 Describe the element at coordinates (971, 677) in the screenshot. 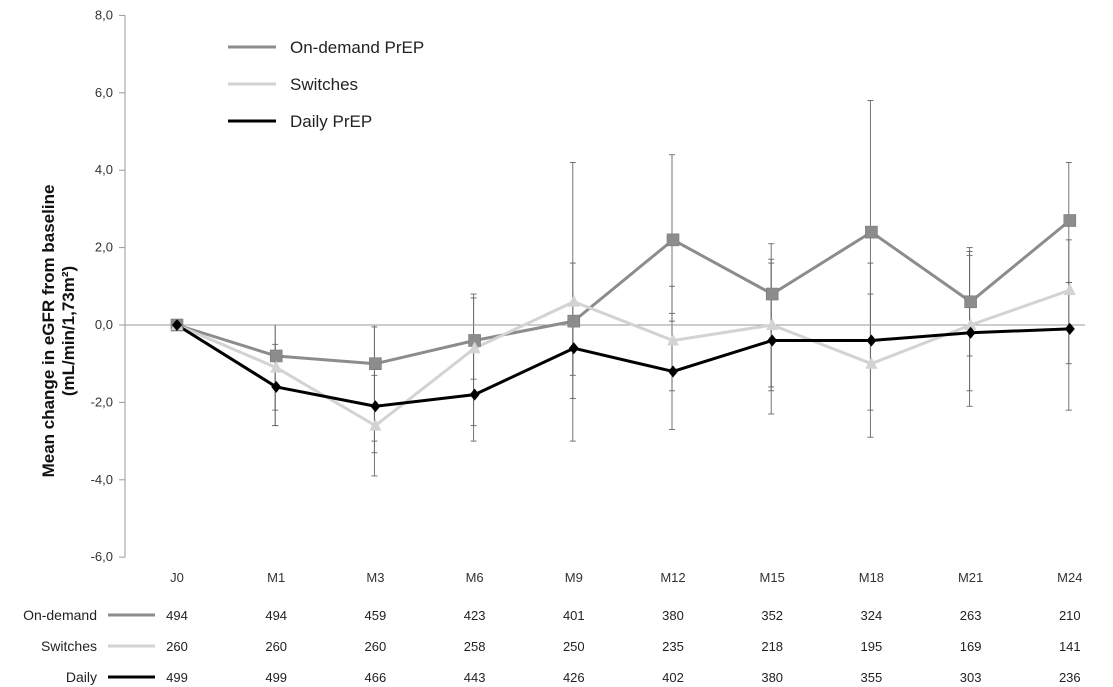

I see `table-cell: 303` at that location.